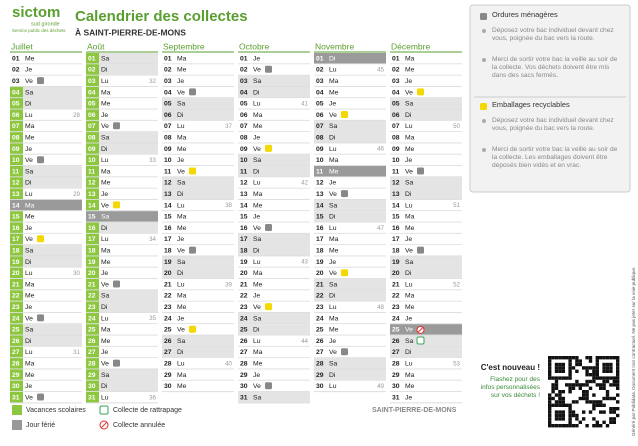  Describe the element at coordinates (254, 46) in the screenshot. I see `month-name: Octobre` at that location.